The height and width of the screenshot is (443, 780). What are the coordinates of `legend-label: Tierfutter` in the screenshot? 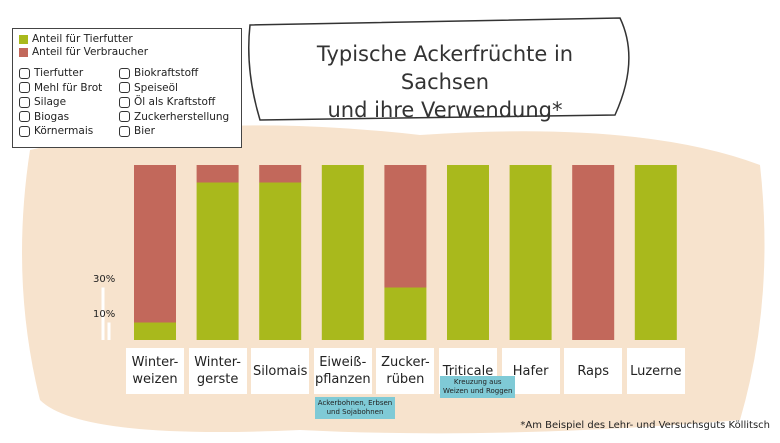 It's located at (59, 73).